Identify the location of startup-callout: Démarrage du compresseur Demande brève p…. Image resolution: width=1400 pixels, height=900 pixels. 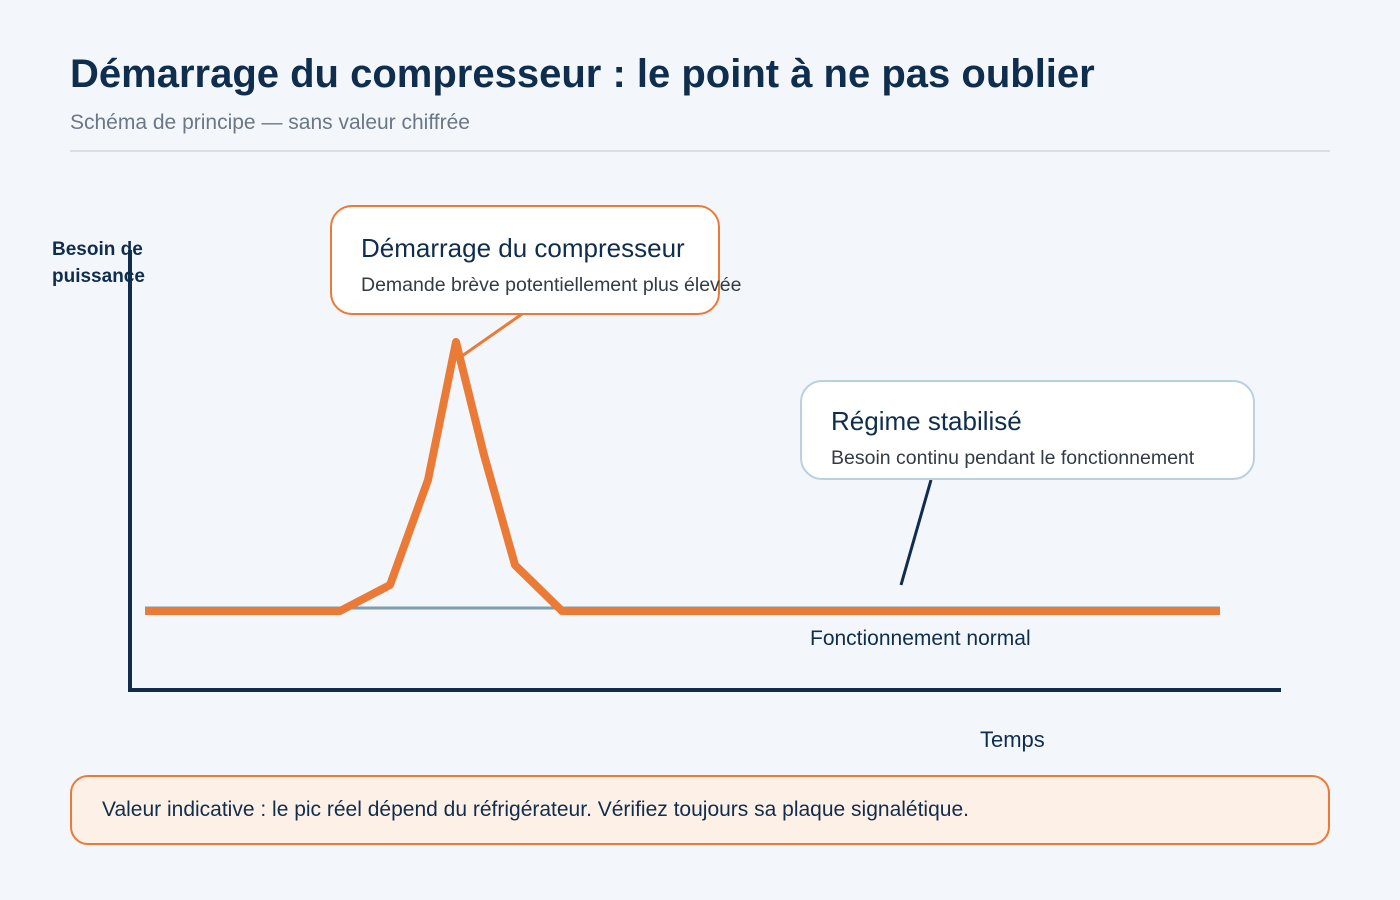
(536, 260).